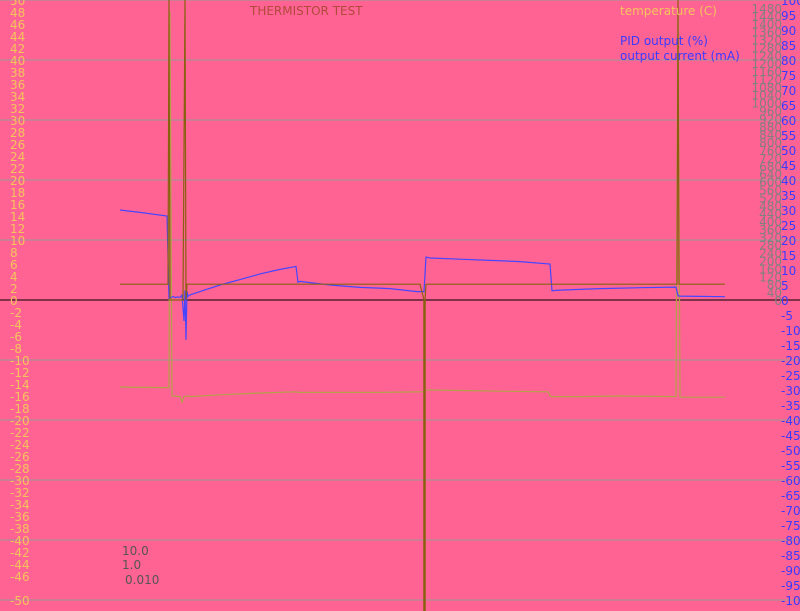 This screenshot has width=800, height=611. I want to click on right-tick-label: -85, so click(790, 556).